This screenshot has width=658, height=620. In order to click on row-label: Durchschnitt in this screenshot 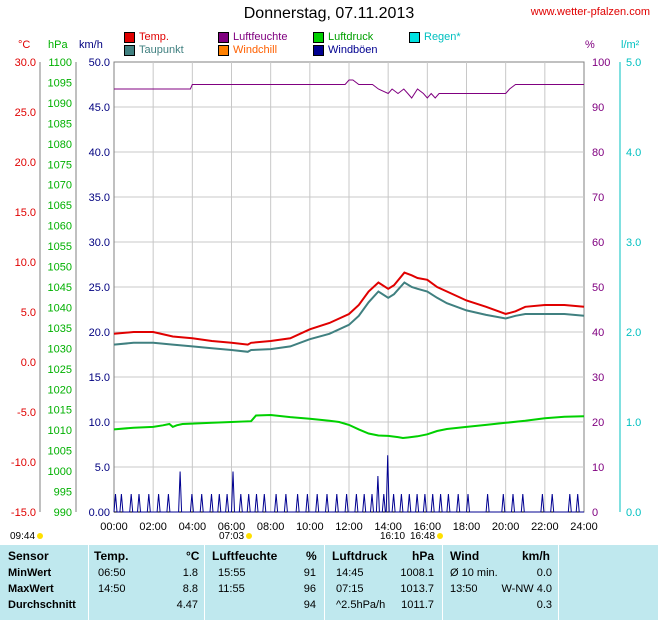, I will do `click(42, 605)`.